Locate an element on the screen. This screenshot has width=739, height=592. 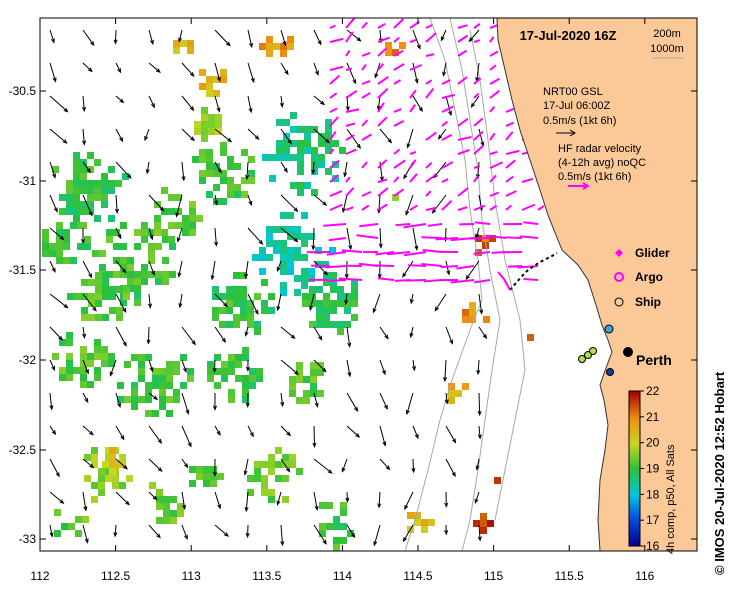
perth-marker is located at coordinates (628, 352).